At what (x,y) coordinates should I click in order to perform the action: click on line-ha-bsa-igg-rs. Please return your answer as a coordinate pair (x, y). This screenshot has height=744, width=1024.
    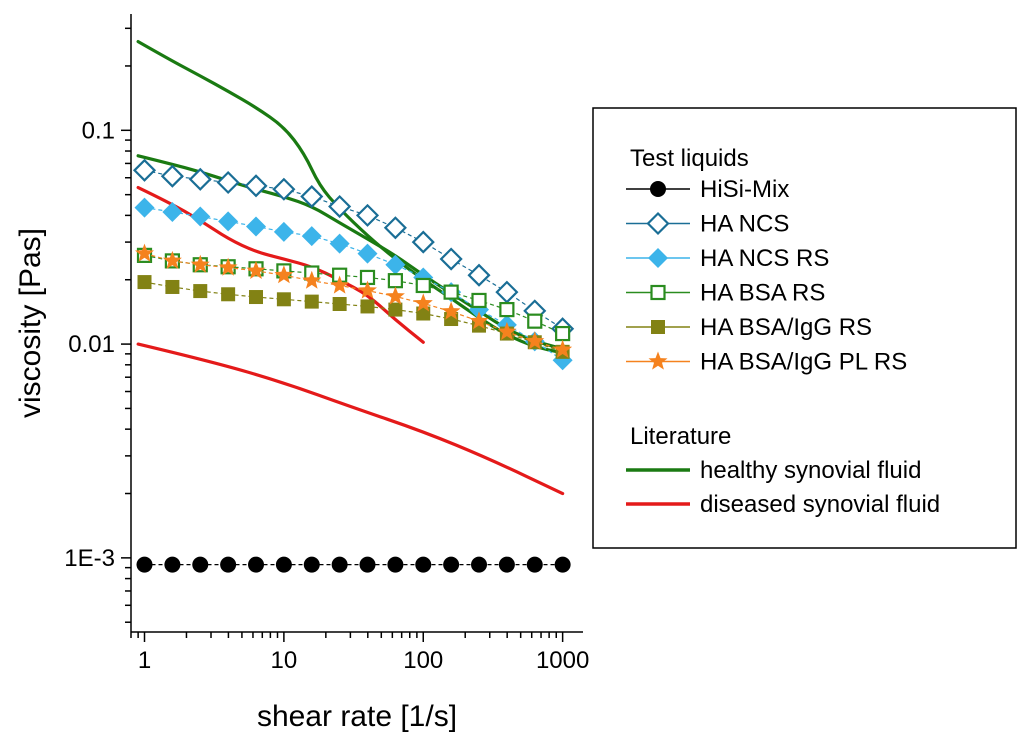
    Looking at the image, I should click on (353, 317).